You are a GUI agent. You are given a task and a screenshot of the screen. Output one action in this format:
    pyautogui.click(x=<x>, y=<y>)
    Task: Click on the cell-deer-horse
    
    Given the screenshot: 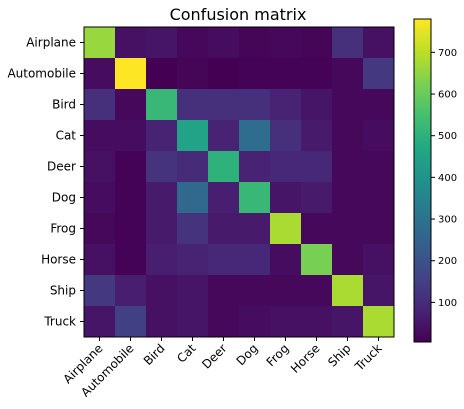 What is the action you would take?
    pyautogui.click(x=317, y=167)
    